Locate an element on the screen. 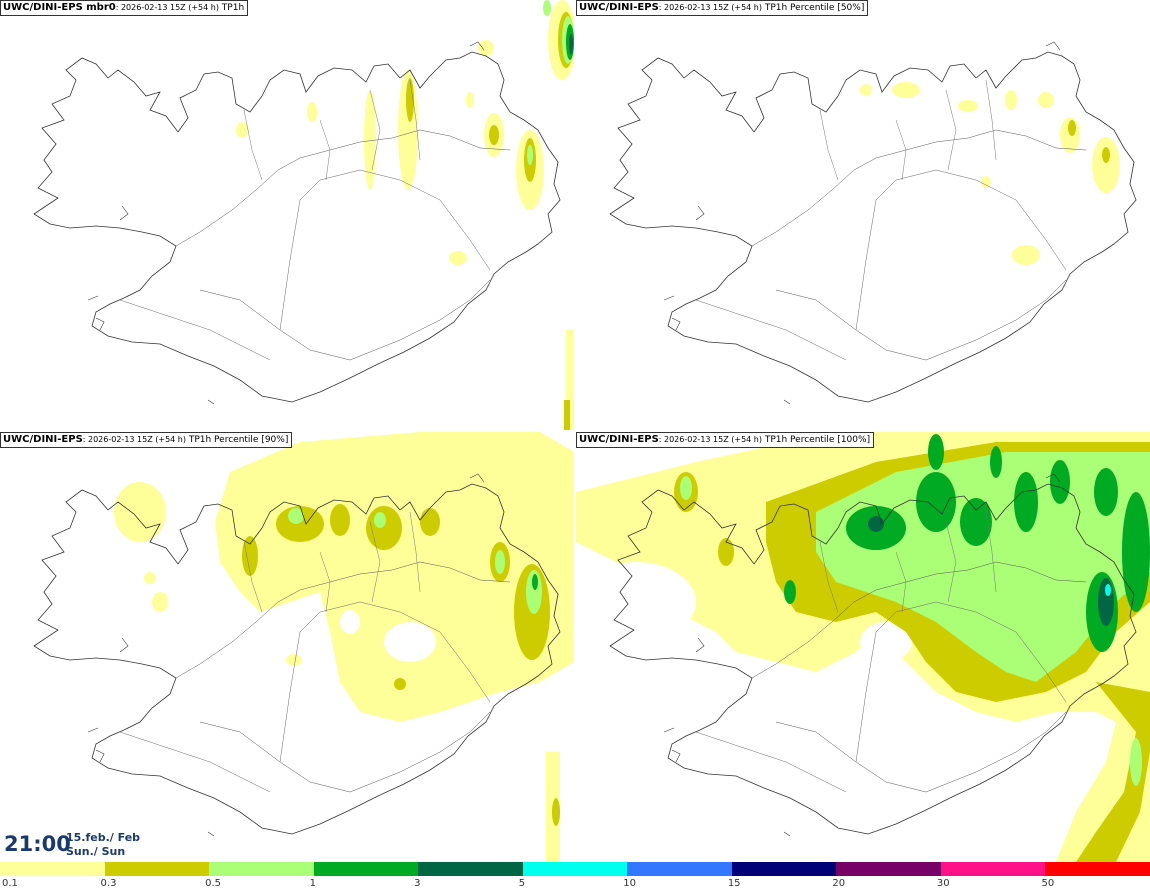  field-name: TP1h Percentile [100%] is located at coordinates (816, 440).